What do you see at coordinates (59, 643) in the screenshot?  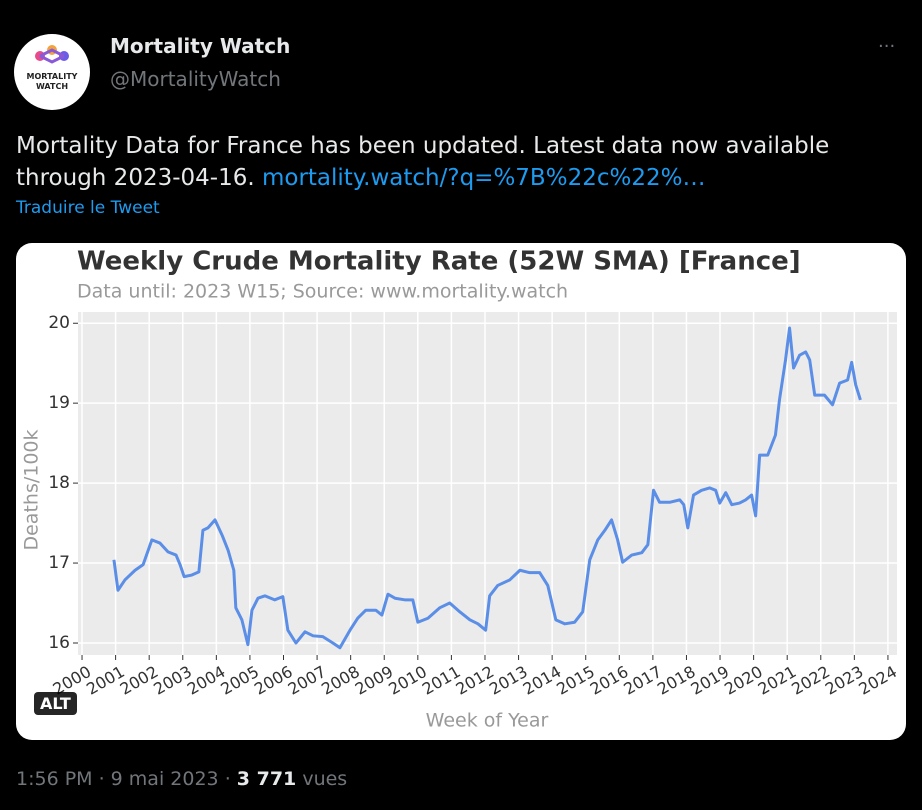 I see `y-tick-label: 16` at bounding box center [59, 643].